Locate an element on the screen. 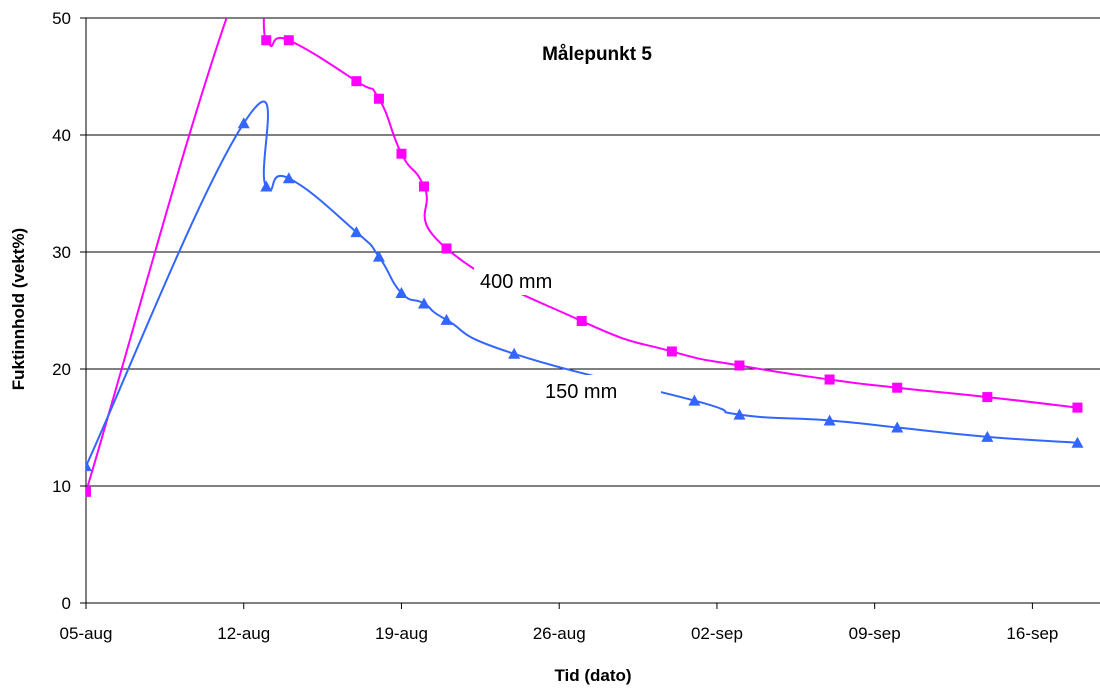 This screenshot has height=691, width=1100. chart-title: Målepunkt 5 is located at coordinates (597, 54).